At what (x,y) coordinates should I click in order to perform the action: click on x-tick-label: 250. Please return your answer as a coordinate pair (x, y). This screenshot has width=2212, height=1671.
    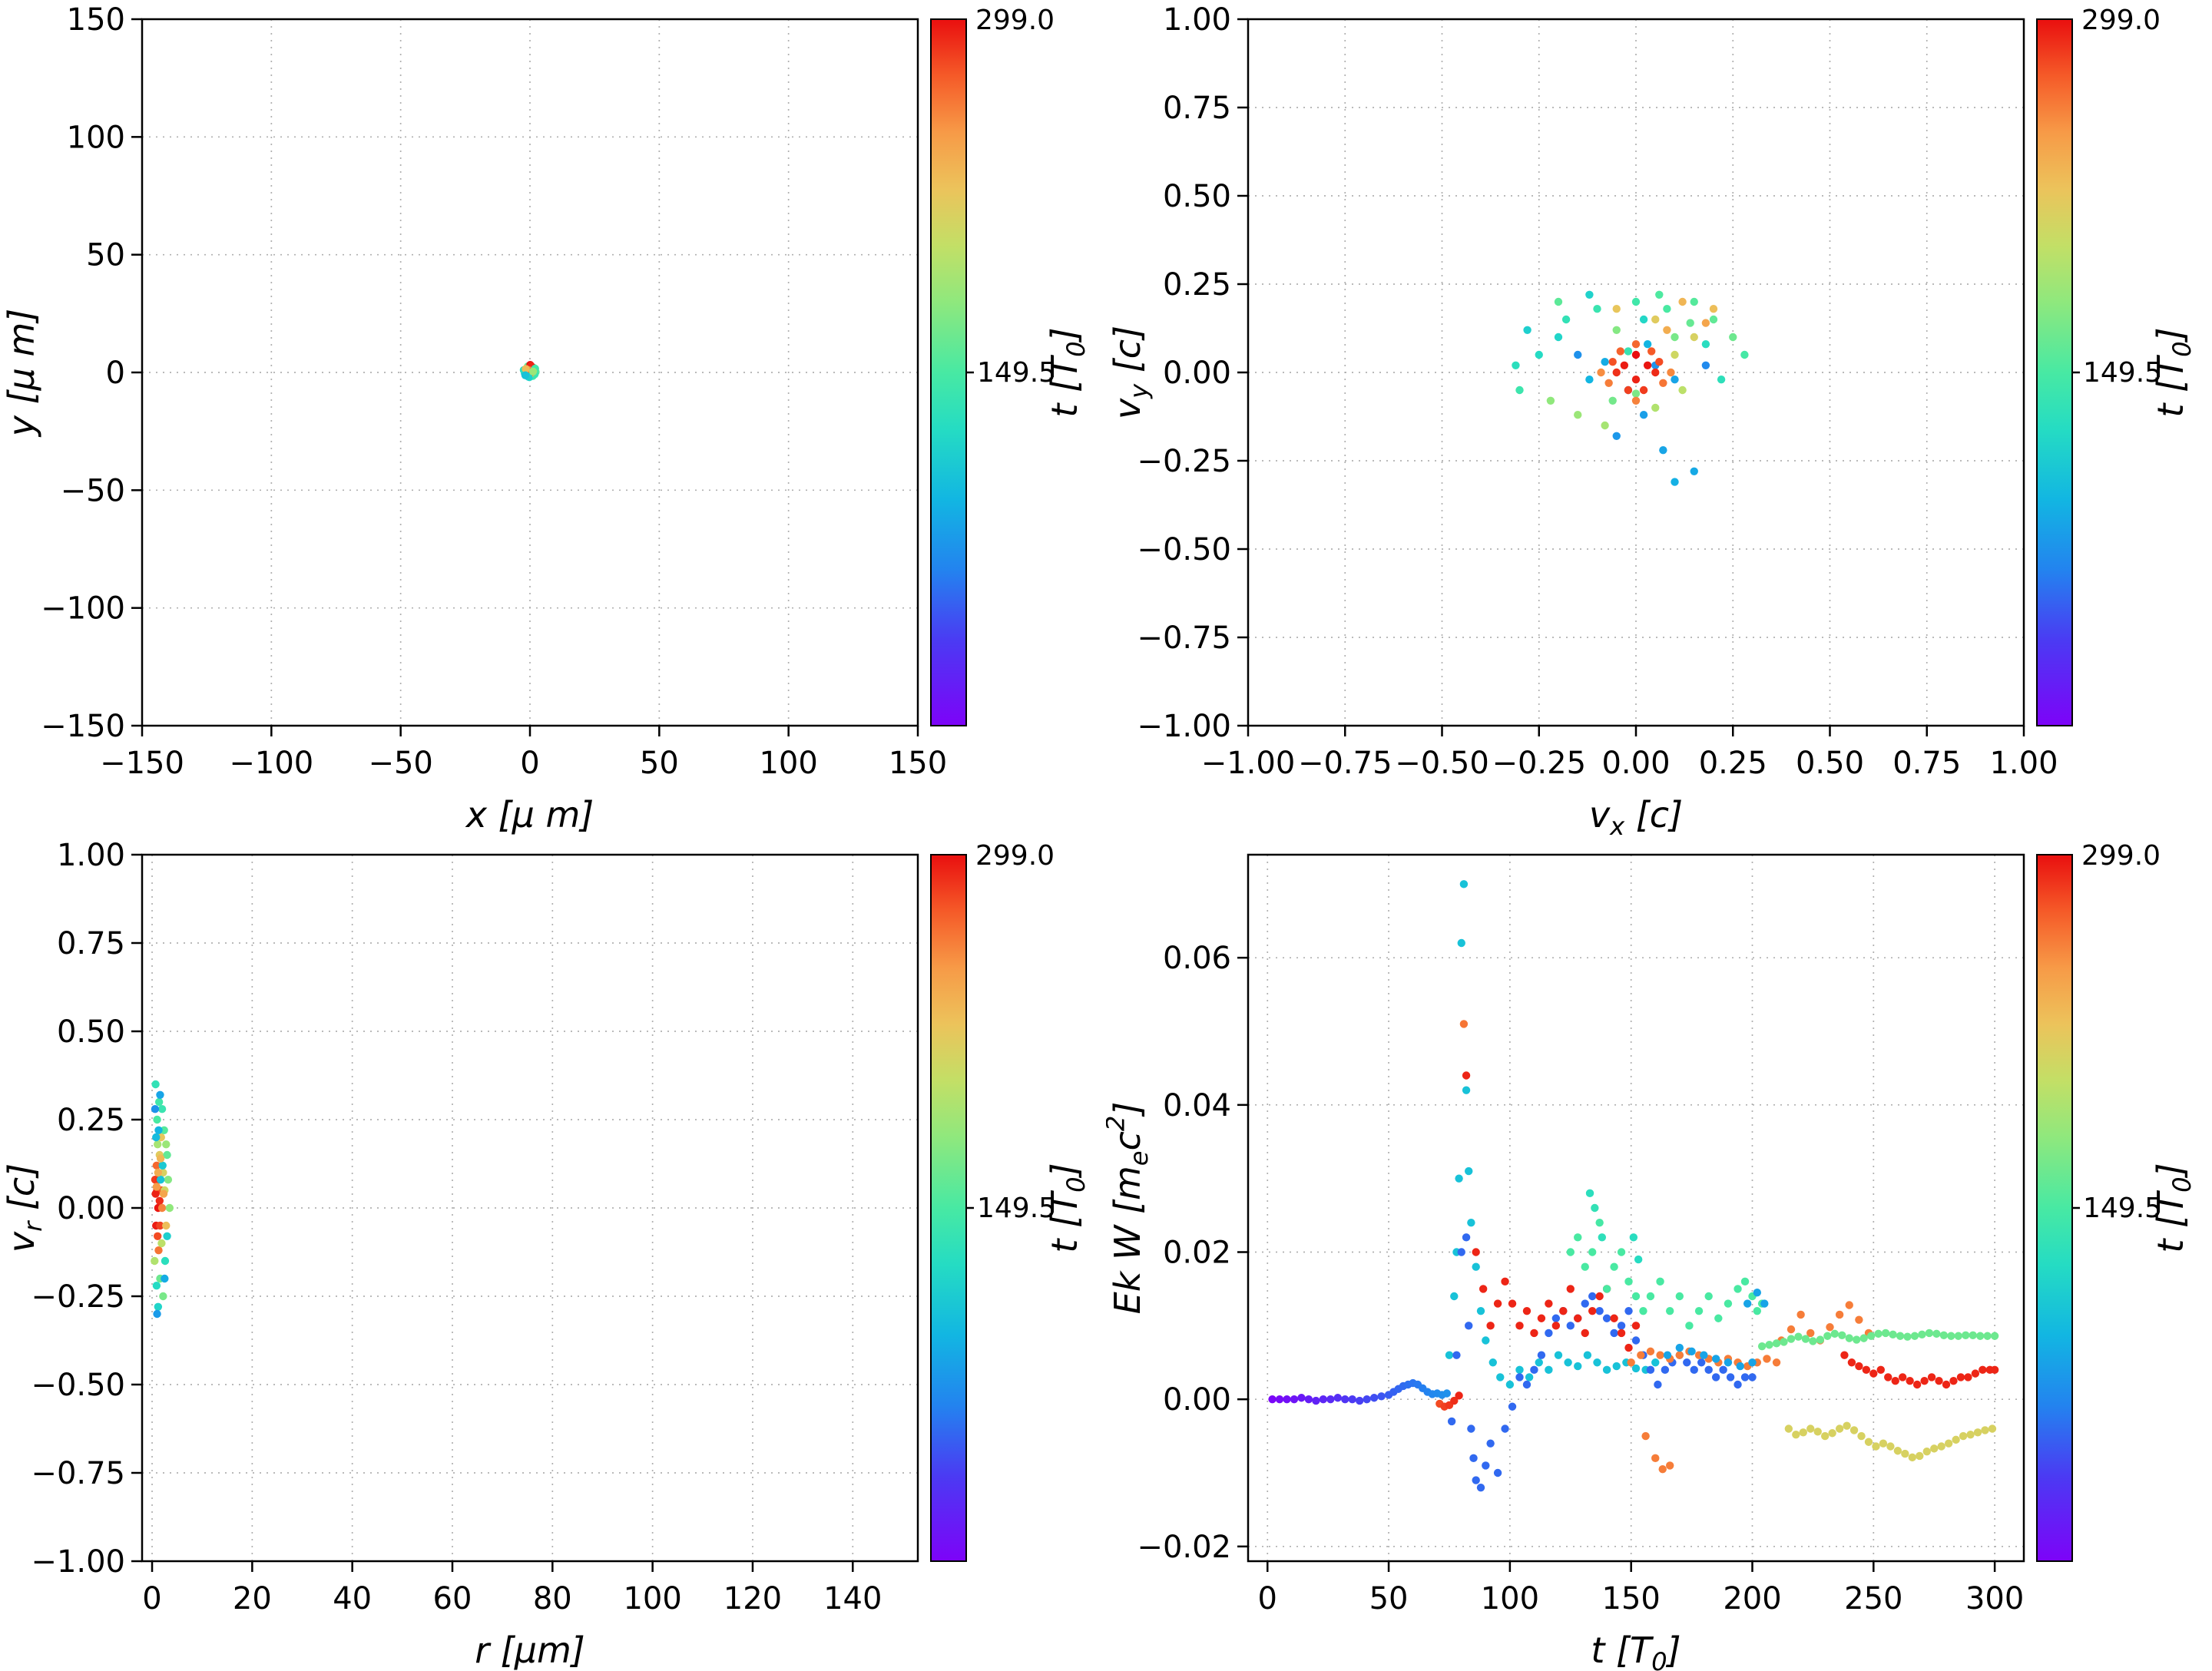
    Looking at the image, I should click on (1873, 1598).